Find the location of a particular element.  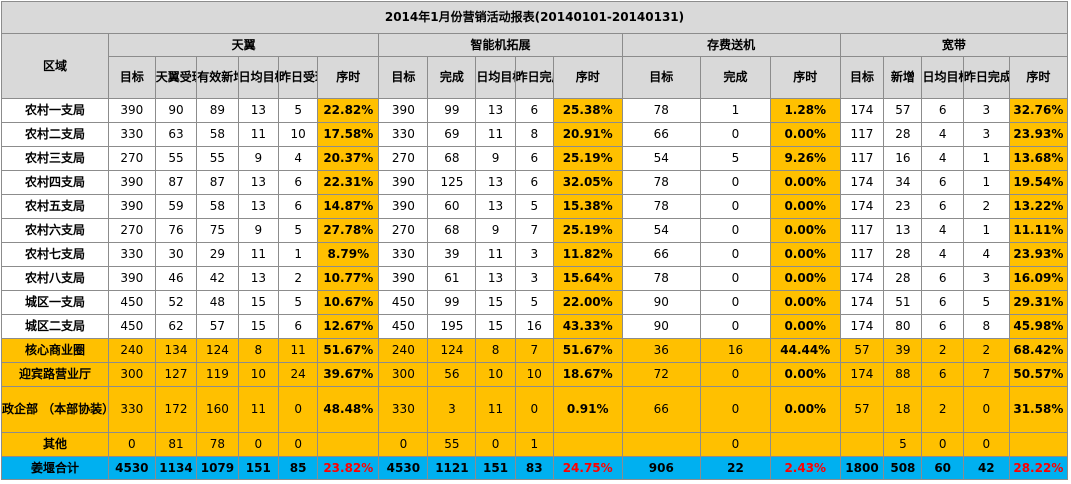

table-cell: 76 is located at coordinates (176, 230).